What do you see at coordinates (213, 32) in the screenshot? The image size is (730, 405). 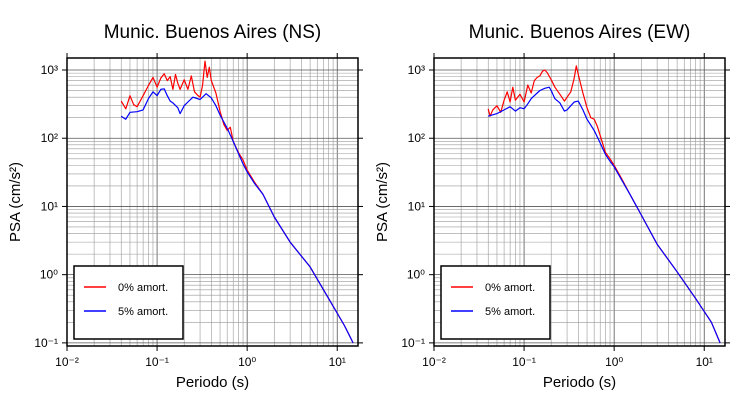 I see `chart-title: Munic. Buenos Aires (NS)` at bounding box center [213, 32].